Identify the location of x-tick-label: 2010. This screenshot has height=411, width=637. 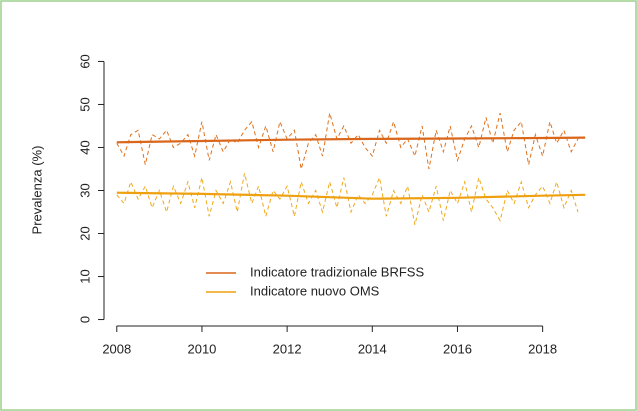
(201, 348).